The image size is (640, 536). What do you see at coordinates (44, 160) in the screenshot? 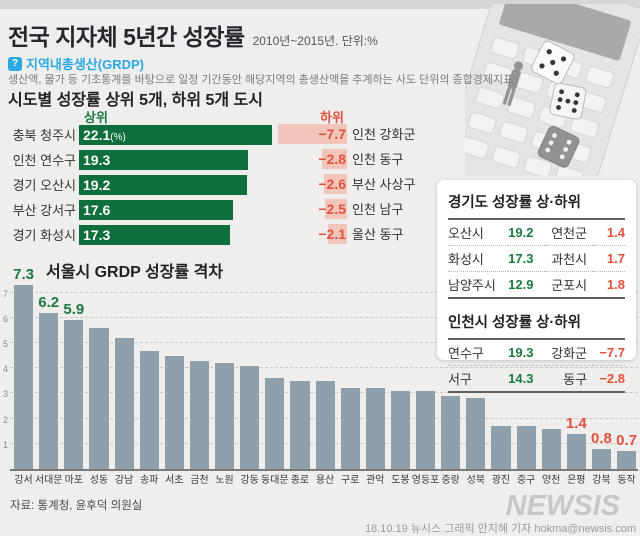
I see `region-label: 인천 연수구` at bounding box center [44, 160].